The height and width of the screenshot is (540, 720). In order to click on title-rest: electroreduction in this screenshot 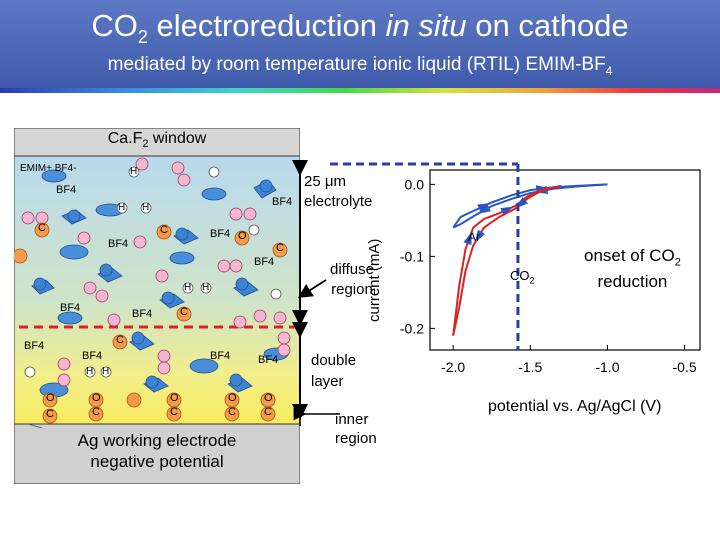, I will do `click(266, 25)`.